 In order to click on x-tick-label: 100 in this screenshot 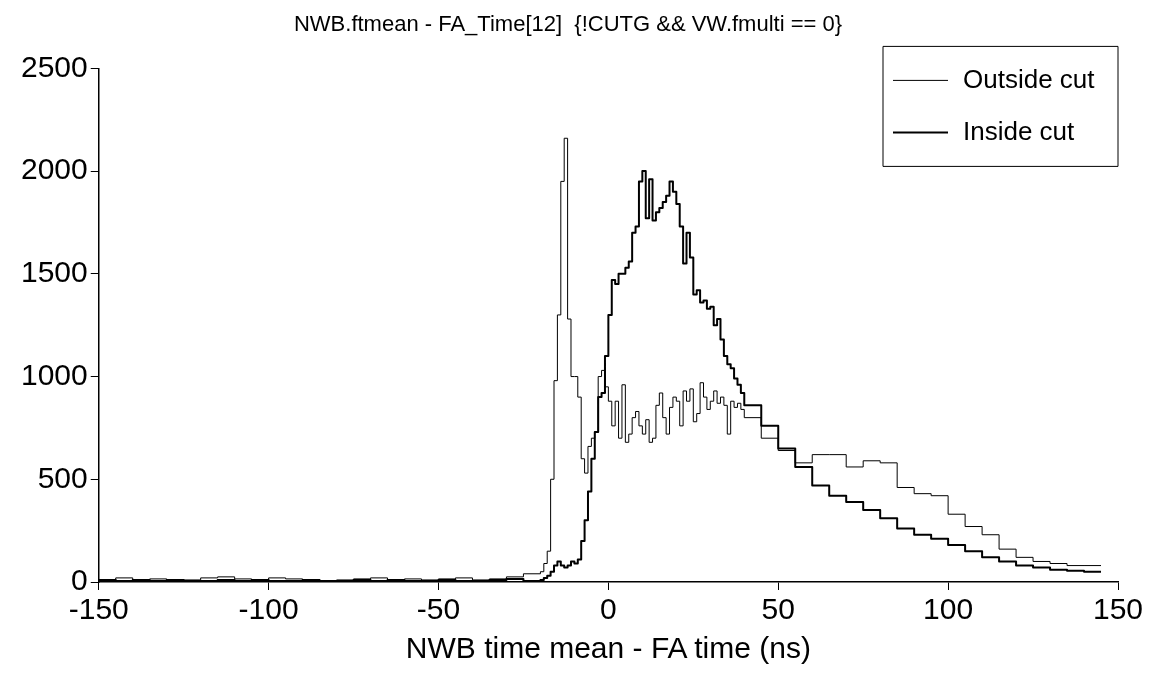, I will do `click(948, 609)`.